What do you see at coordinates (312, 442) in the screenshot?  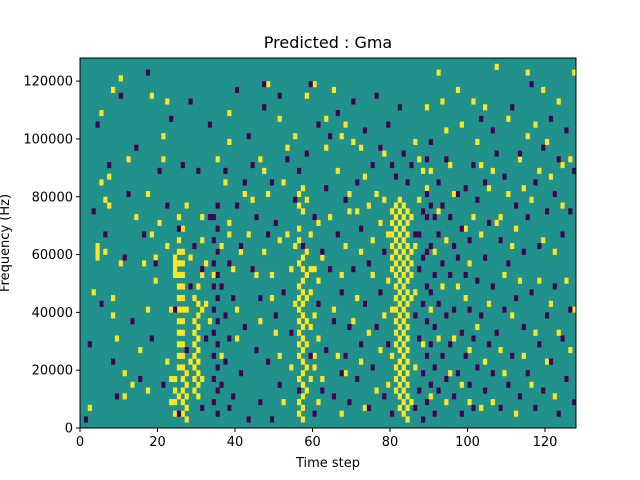 I see `x-tick-label: 60` at bounding box center [312, 442].